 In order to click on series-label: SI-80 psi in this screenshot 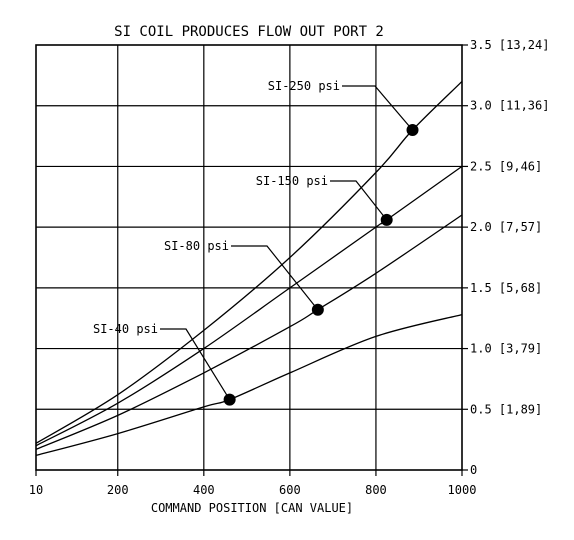, I will do `click(196, 246)`.